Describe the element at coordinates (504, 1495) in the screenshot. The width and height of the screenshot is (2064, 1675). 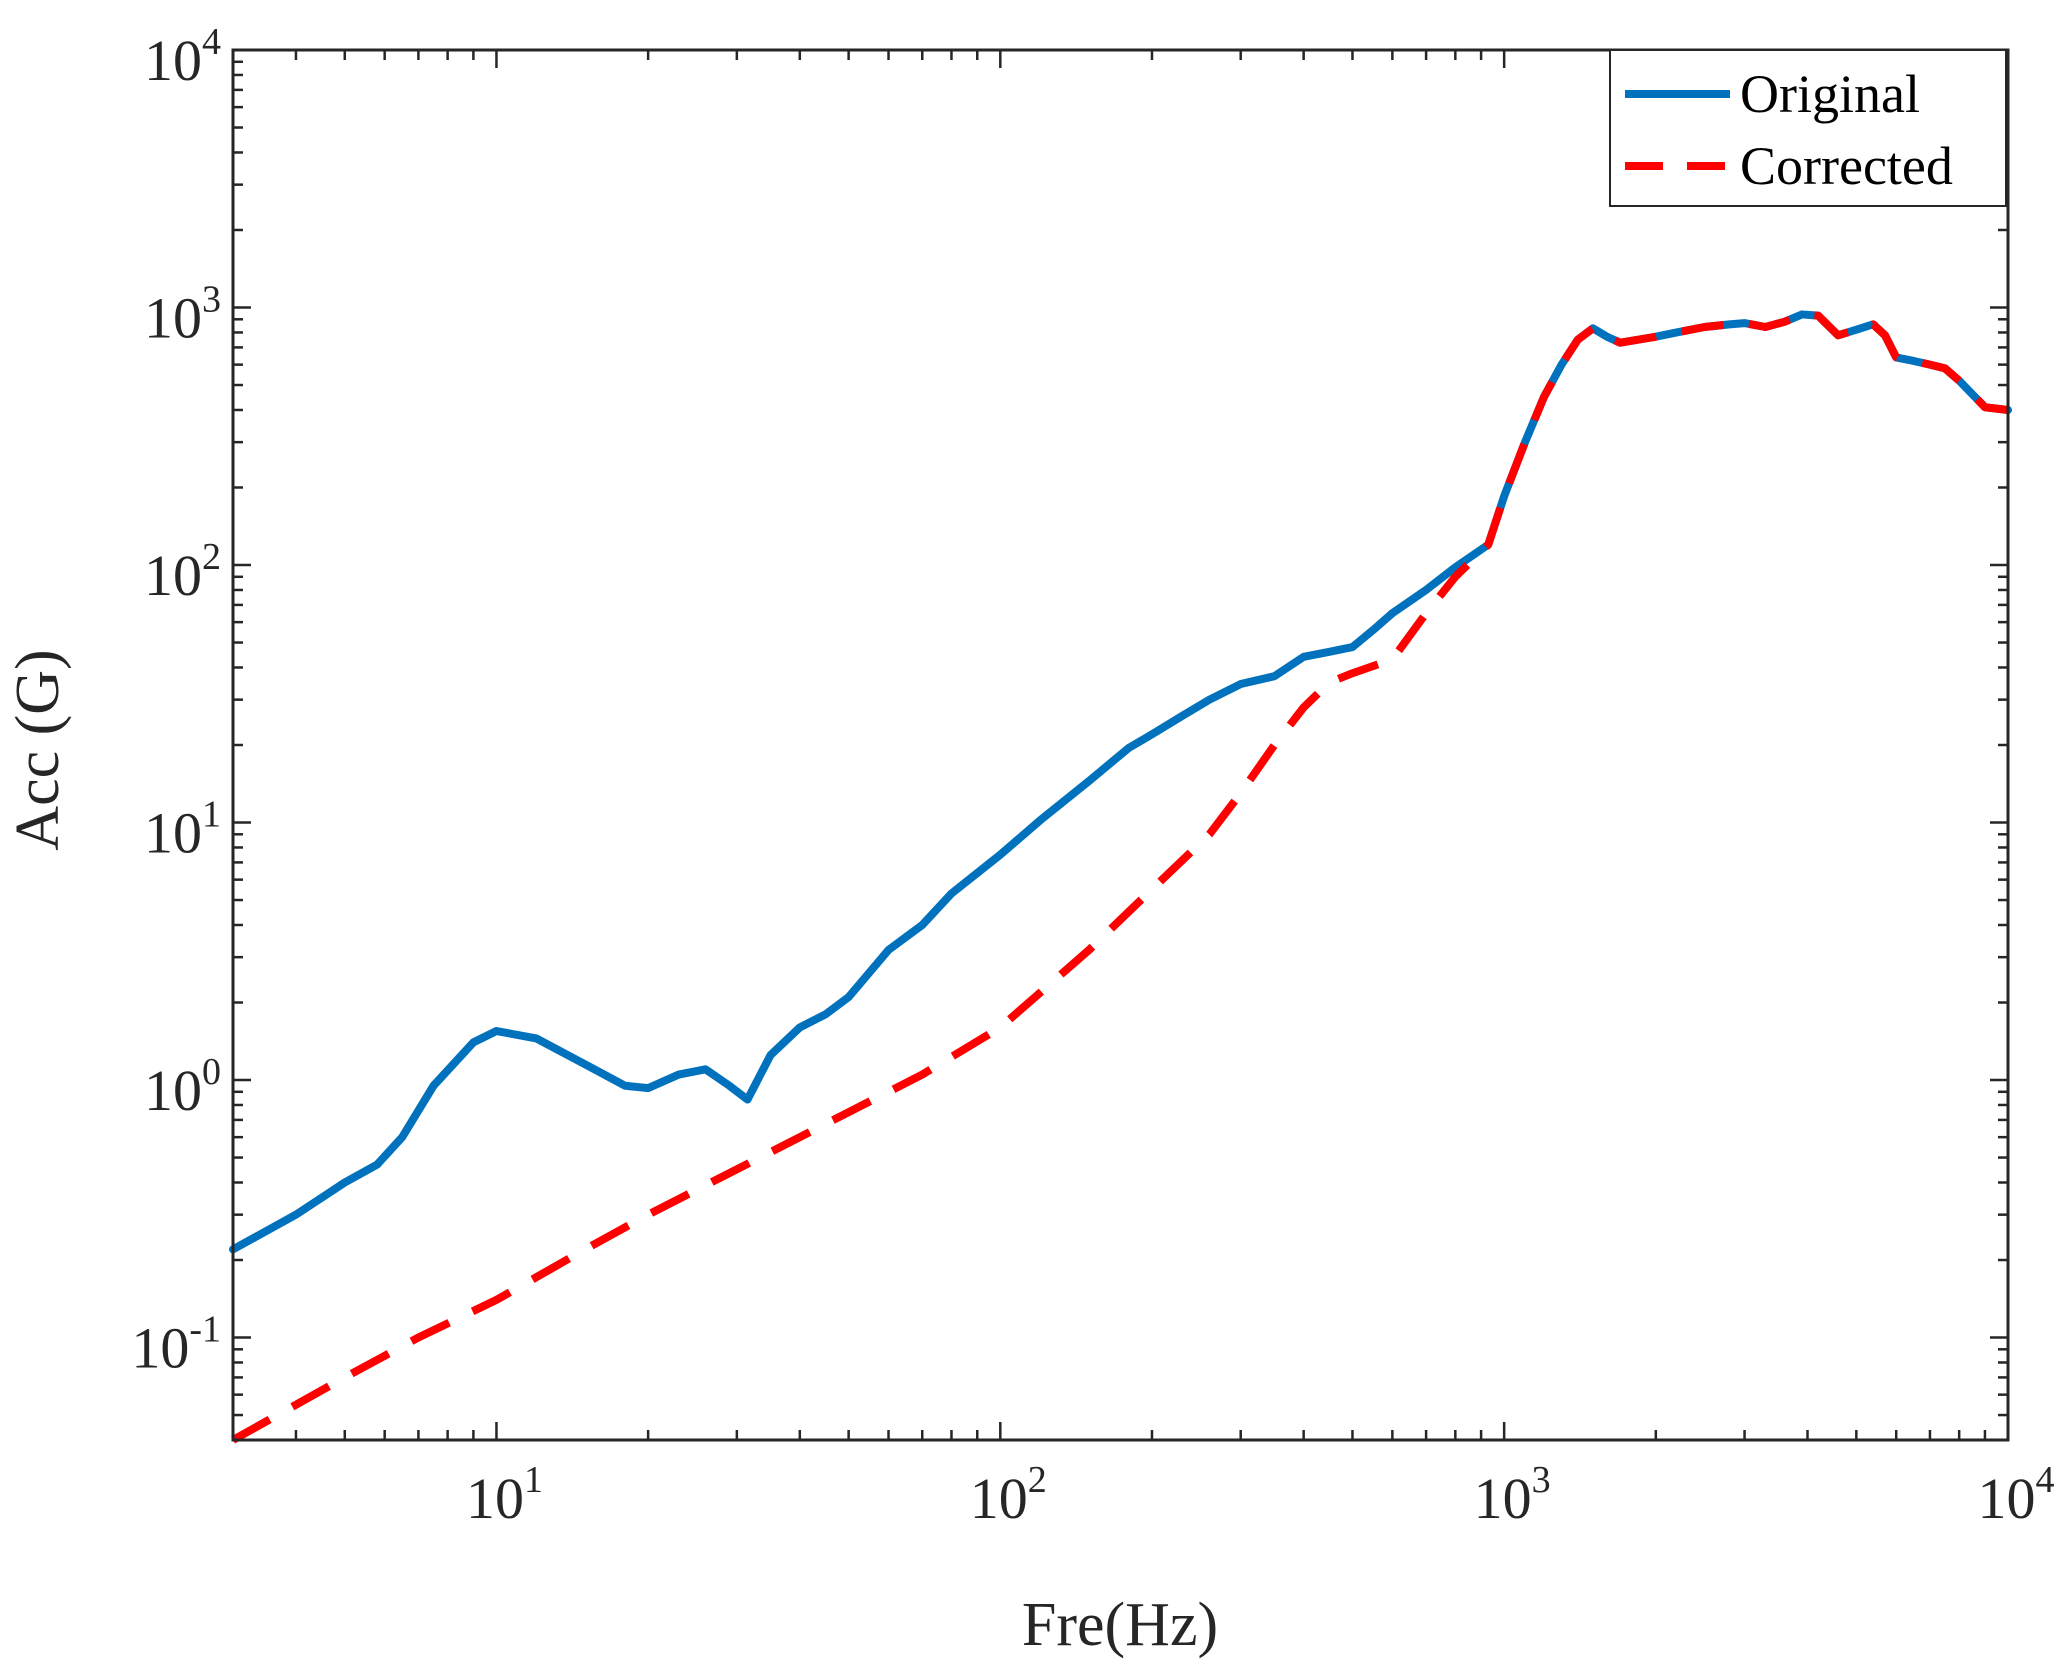
I see `x-tick-label: 10¹` at that location.